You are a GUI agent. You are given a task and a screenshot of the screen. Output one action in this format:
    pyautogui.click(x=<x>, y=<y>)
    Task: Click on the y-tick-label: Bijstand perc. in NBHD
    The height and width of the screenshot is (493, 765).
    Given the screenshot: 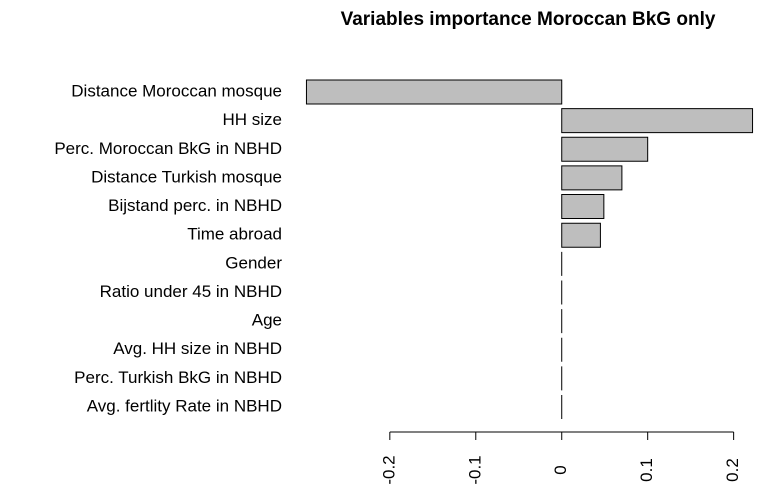 What is the action you would take?
    pyautogui.click(x=195, y=205)
    